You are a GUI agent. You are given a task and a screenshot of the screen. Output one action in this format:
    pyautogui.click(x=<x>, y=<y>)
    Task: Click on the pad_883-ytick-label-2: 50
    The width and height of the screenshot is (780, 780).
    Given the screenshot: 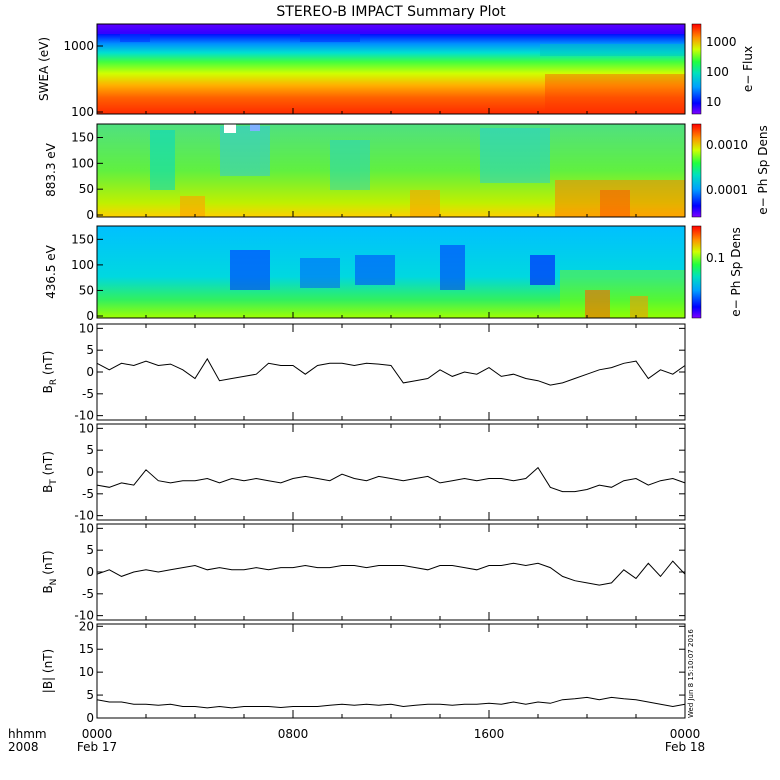 What is the action you would take?
    pyautogui.click(x=86, y=189)
    